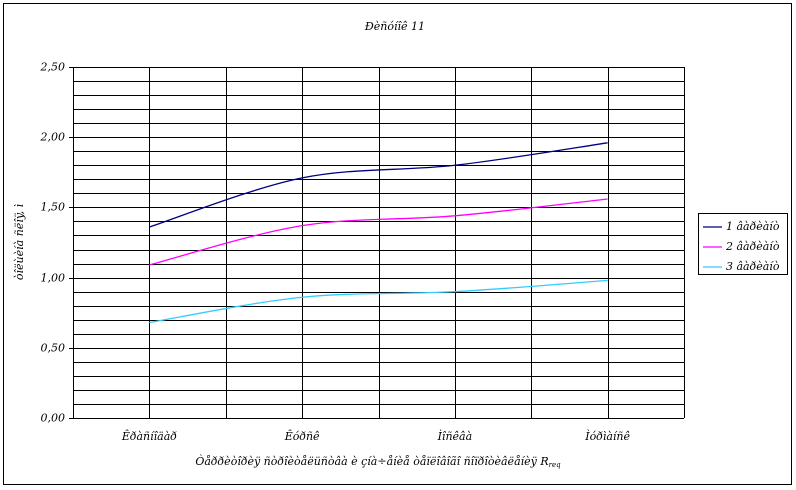  What do you see at coordinates (753, 266) in the screenshot?
I see `legend-label: 3 âàðèàíò` at bounding box center [753, 266].